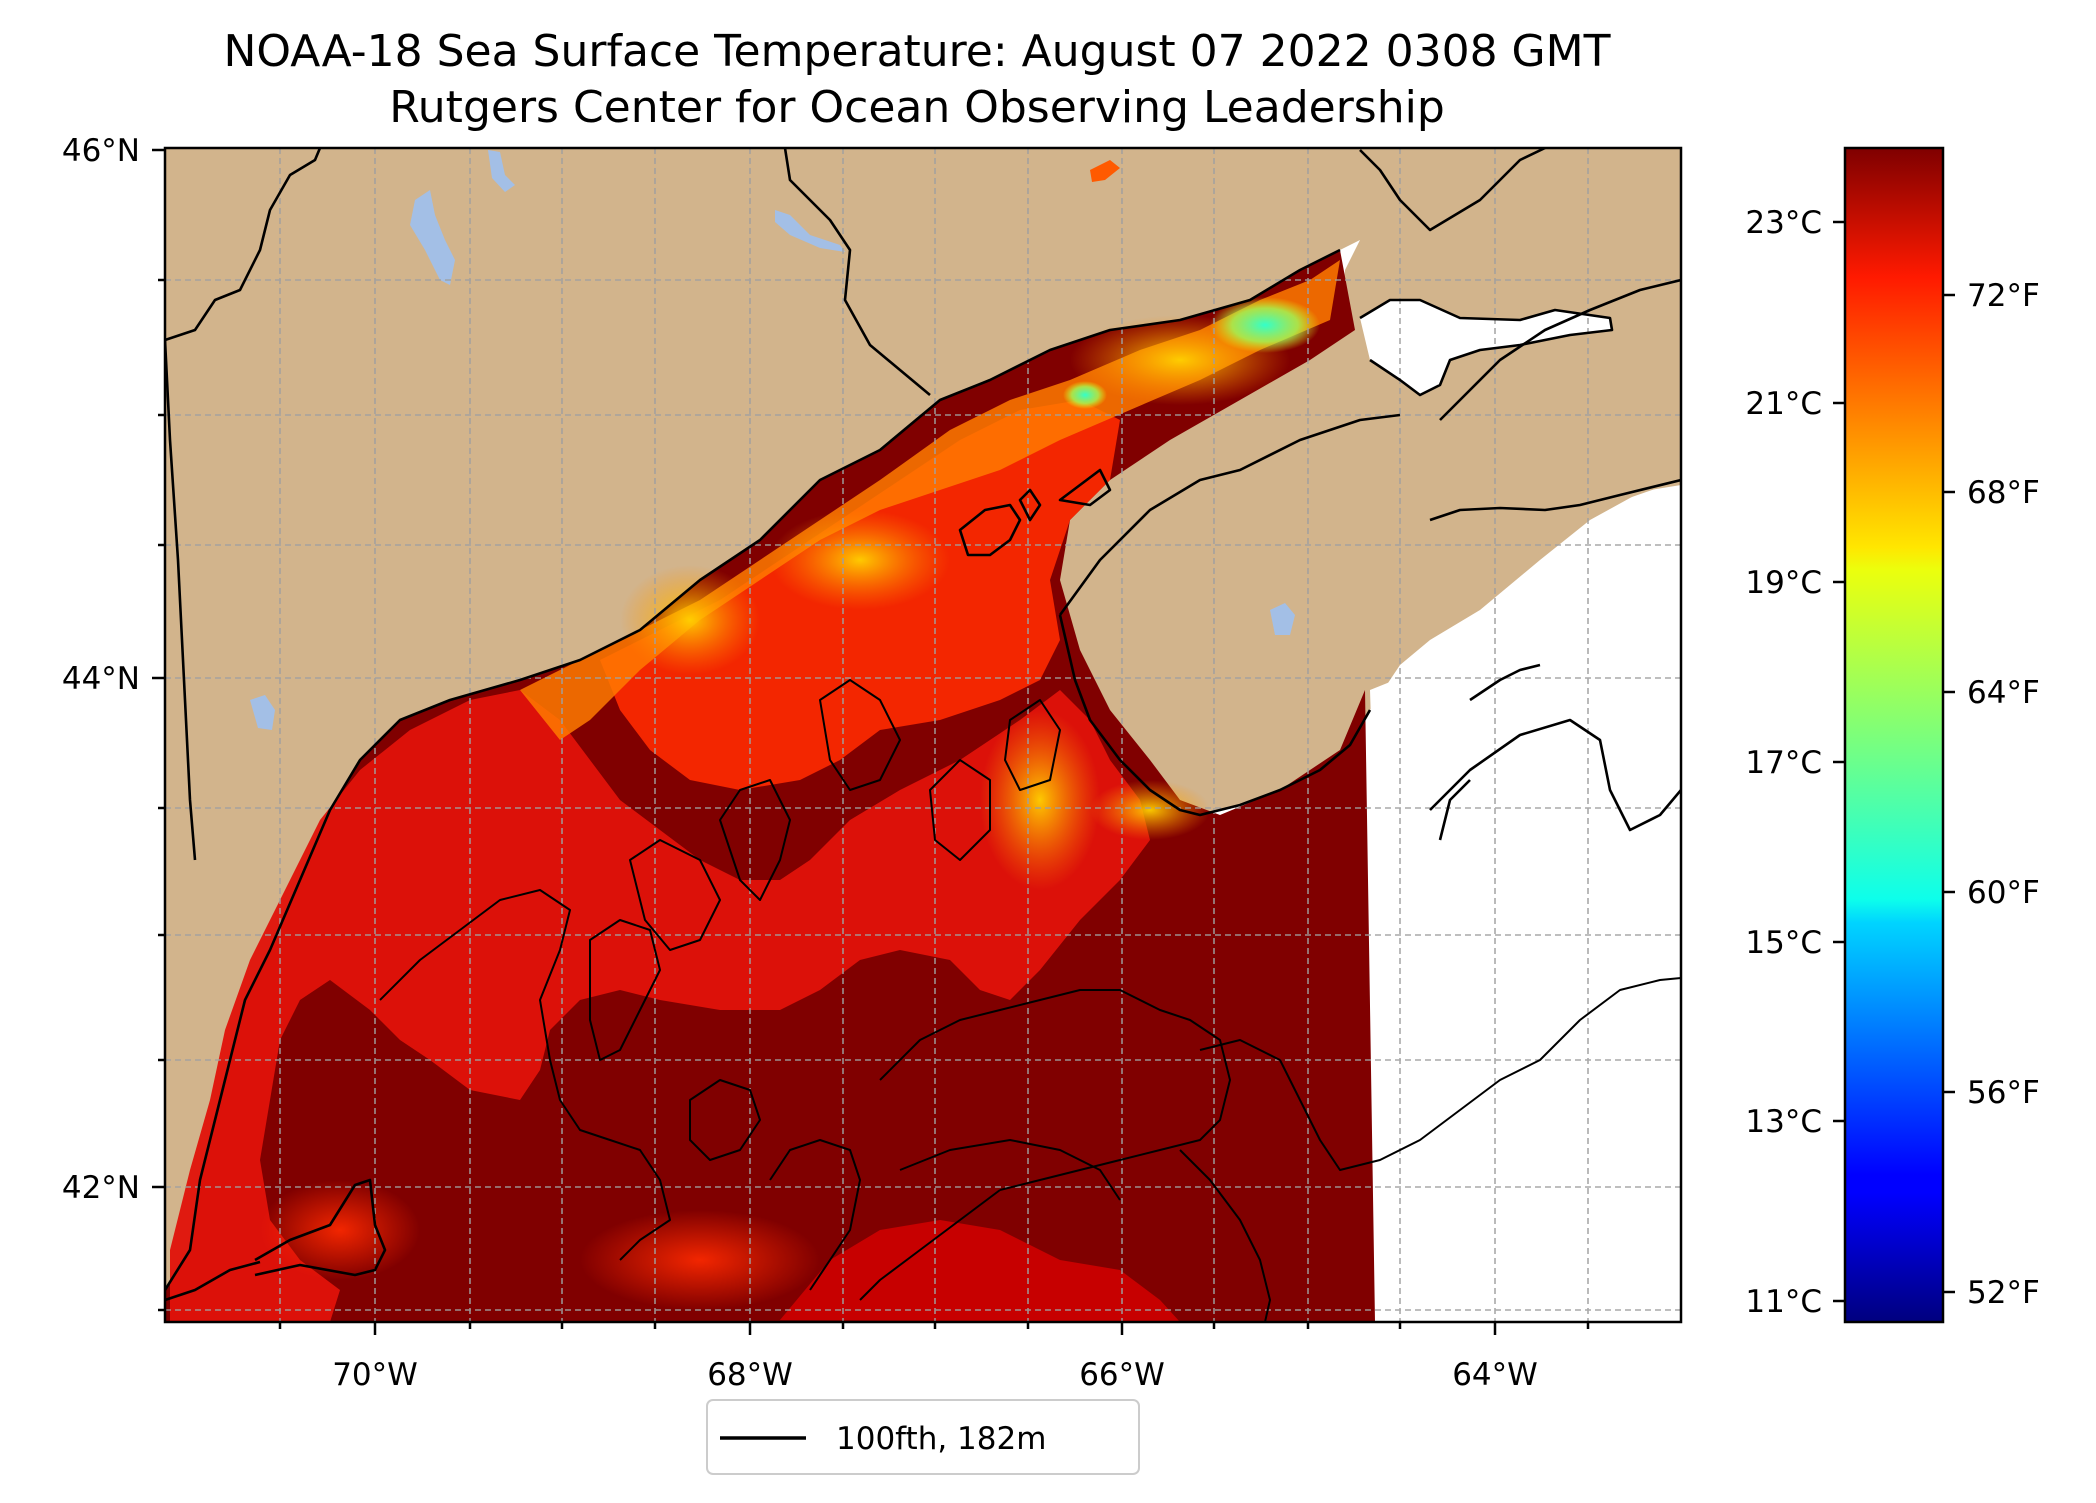 This screenshot has height=1503, width=2096. Describe the element at coordinates (1105, 171) in the screenshot. I see `sst-warm-inland-patch` at that location.